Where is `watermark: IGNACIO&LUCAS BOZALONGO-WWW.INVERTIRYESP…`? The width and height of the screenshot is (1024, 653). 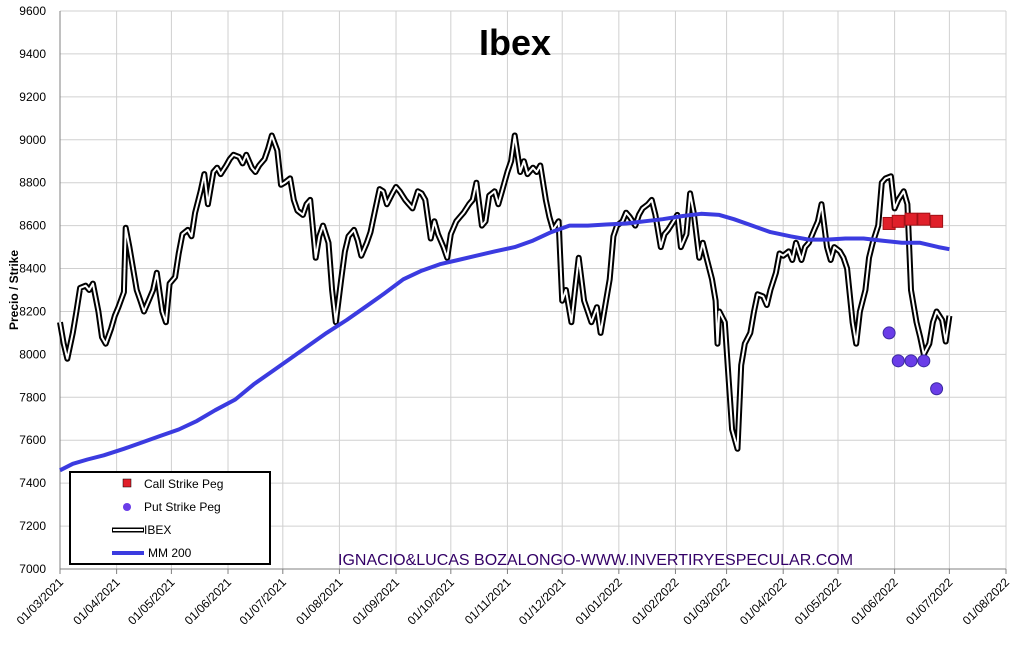 watermark: IGNACIO&LUCAS BOZALONGO-WWW.INVERTIRYESP… is located at coordinates (595, 560).